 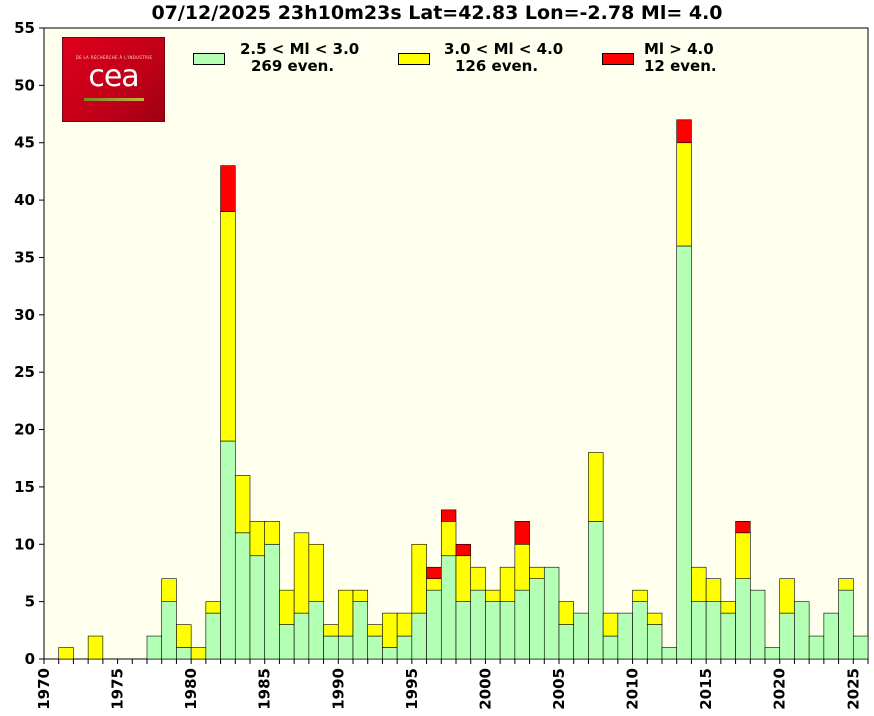 I want to click on x-tick-label: 2005, so click(x=559, y=689).